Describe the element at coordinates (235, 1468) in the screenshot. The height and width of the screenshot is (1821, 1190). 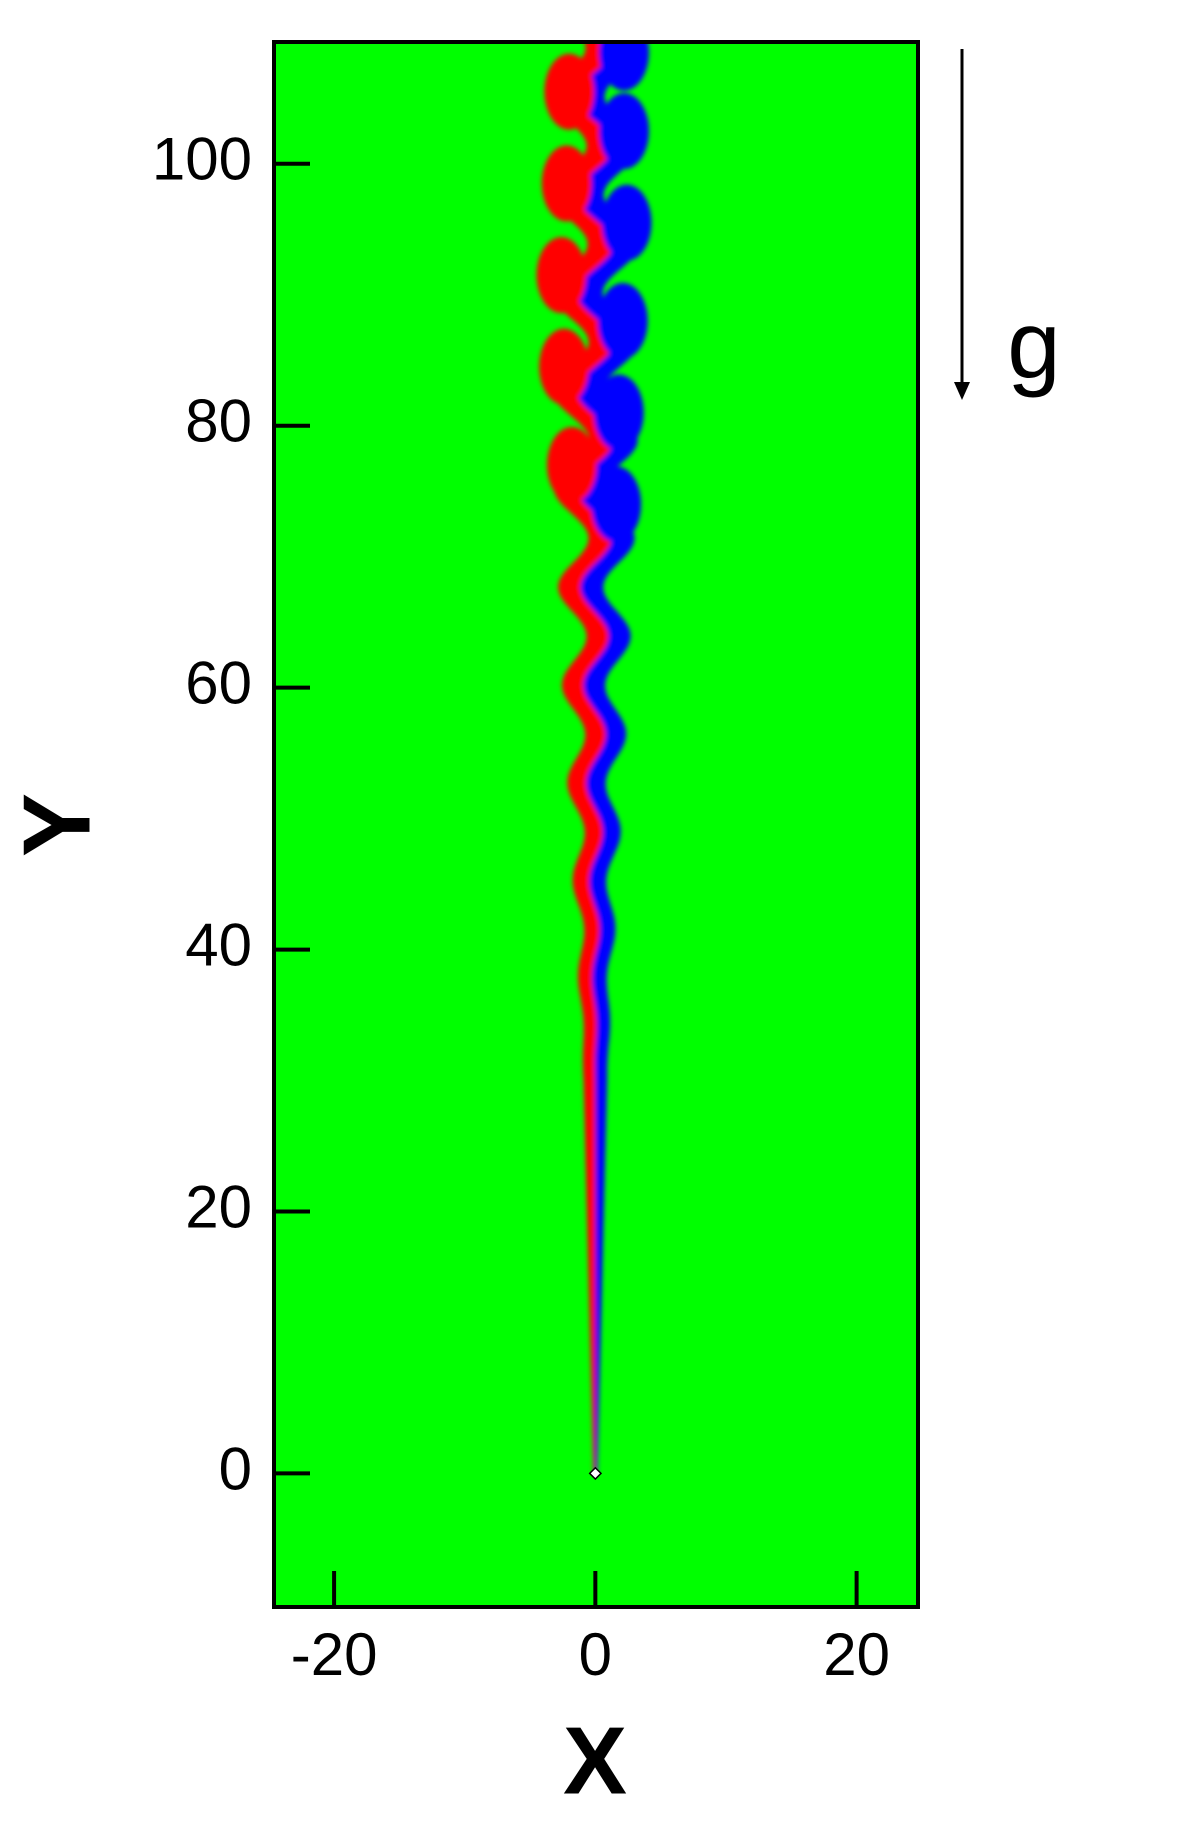
I see `y-tick-label: 0` at that location.